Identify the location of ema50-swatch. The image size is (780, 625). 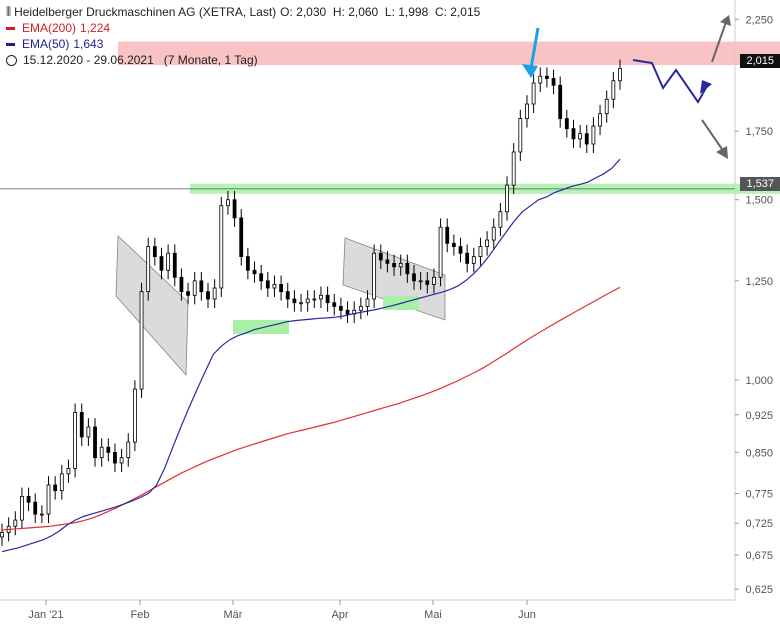
(10, 44).